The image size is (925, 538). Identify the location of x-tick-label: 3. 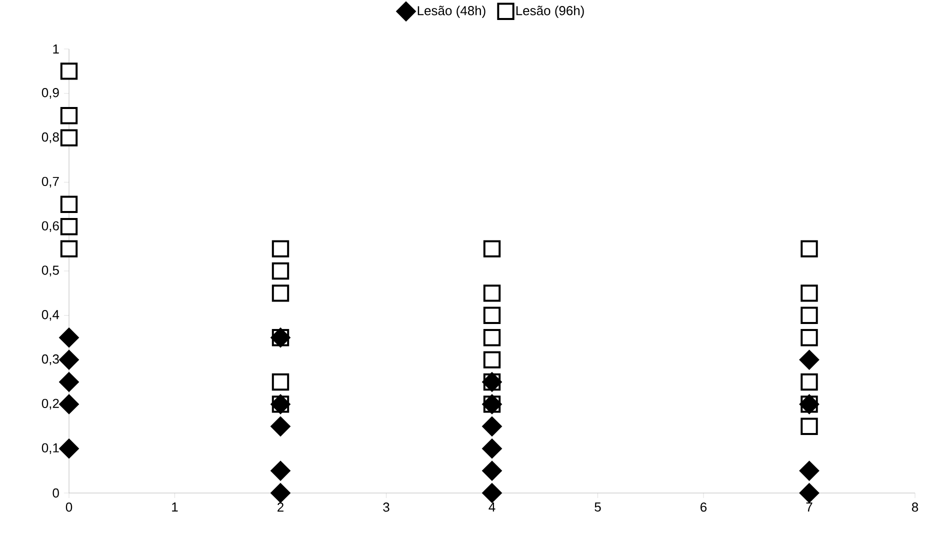
(386, 507).